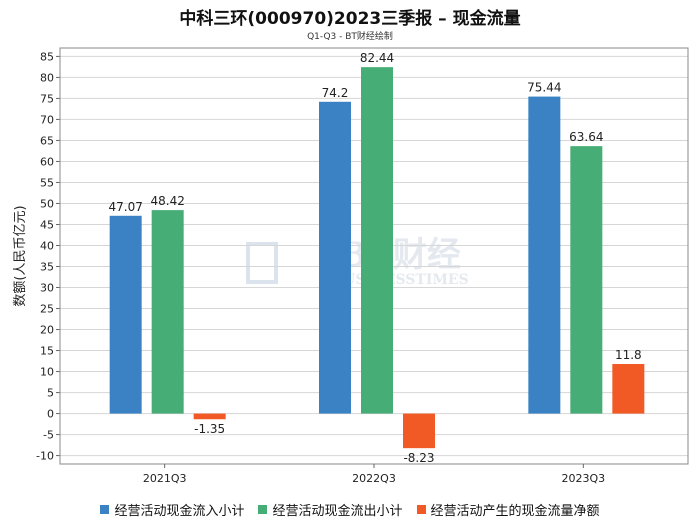 This screenshot has height=524, width=700. Describe the element at coordinates (399, 280) in the screenshot. I see `watermark-subtext: BUSINESSTIMES` at that location.